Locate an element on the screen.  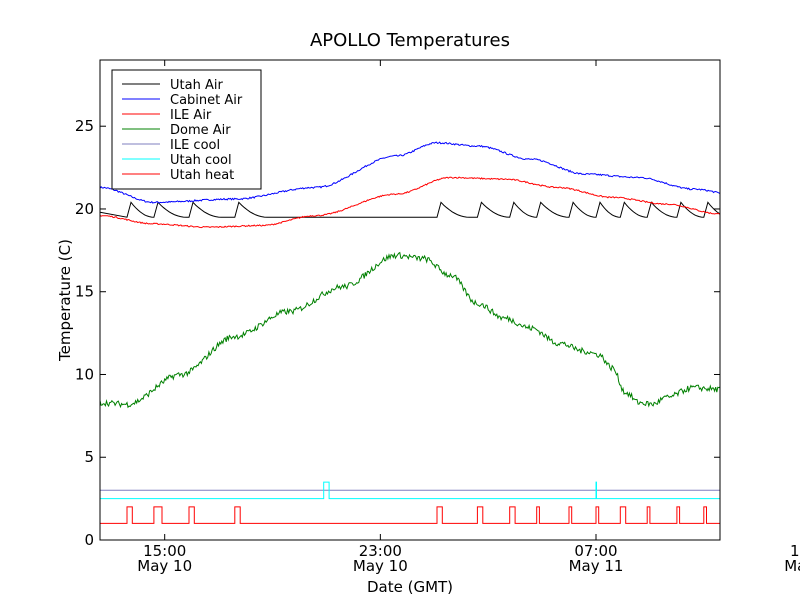
y-tick-label: 5 is located at coordinates (89, 457).